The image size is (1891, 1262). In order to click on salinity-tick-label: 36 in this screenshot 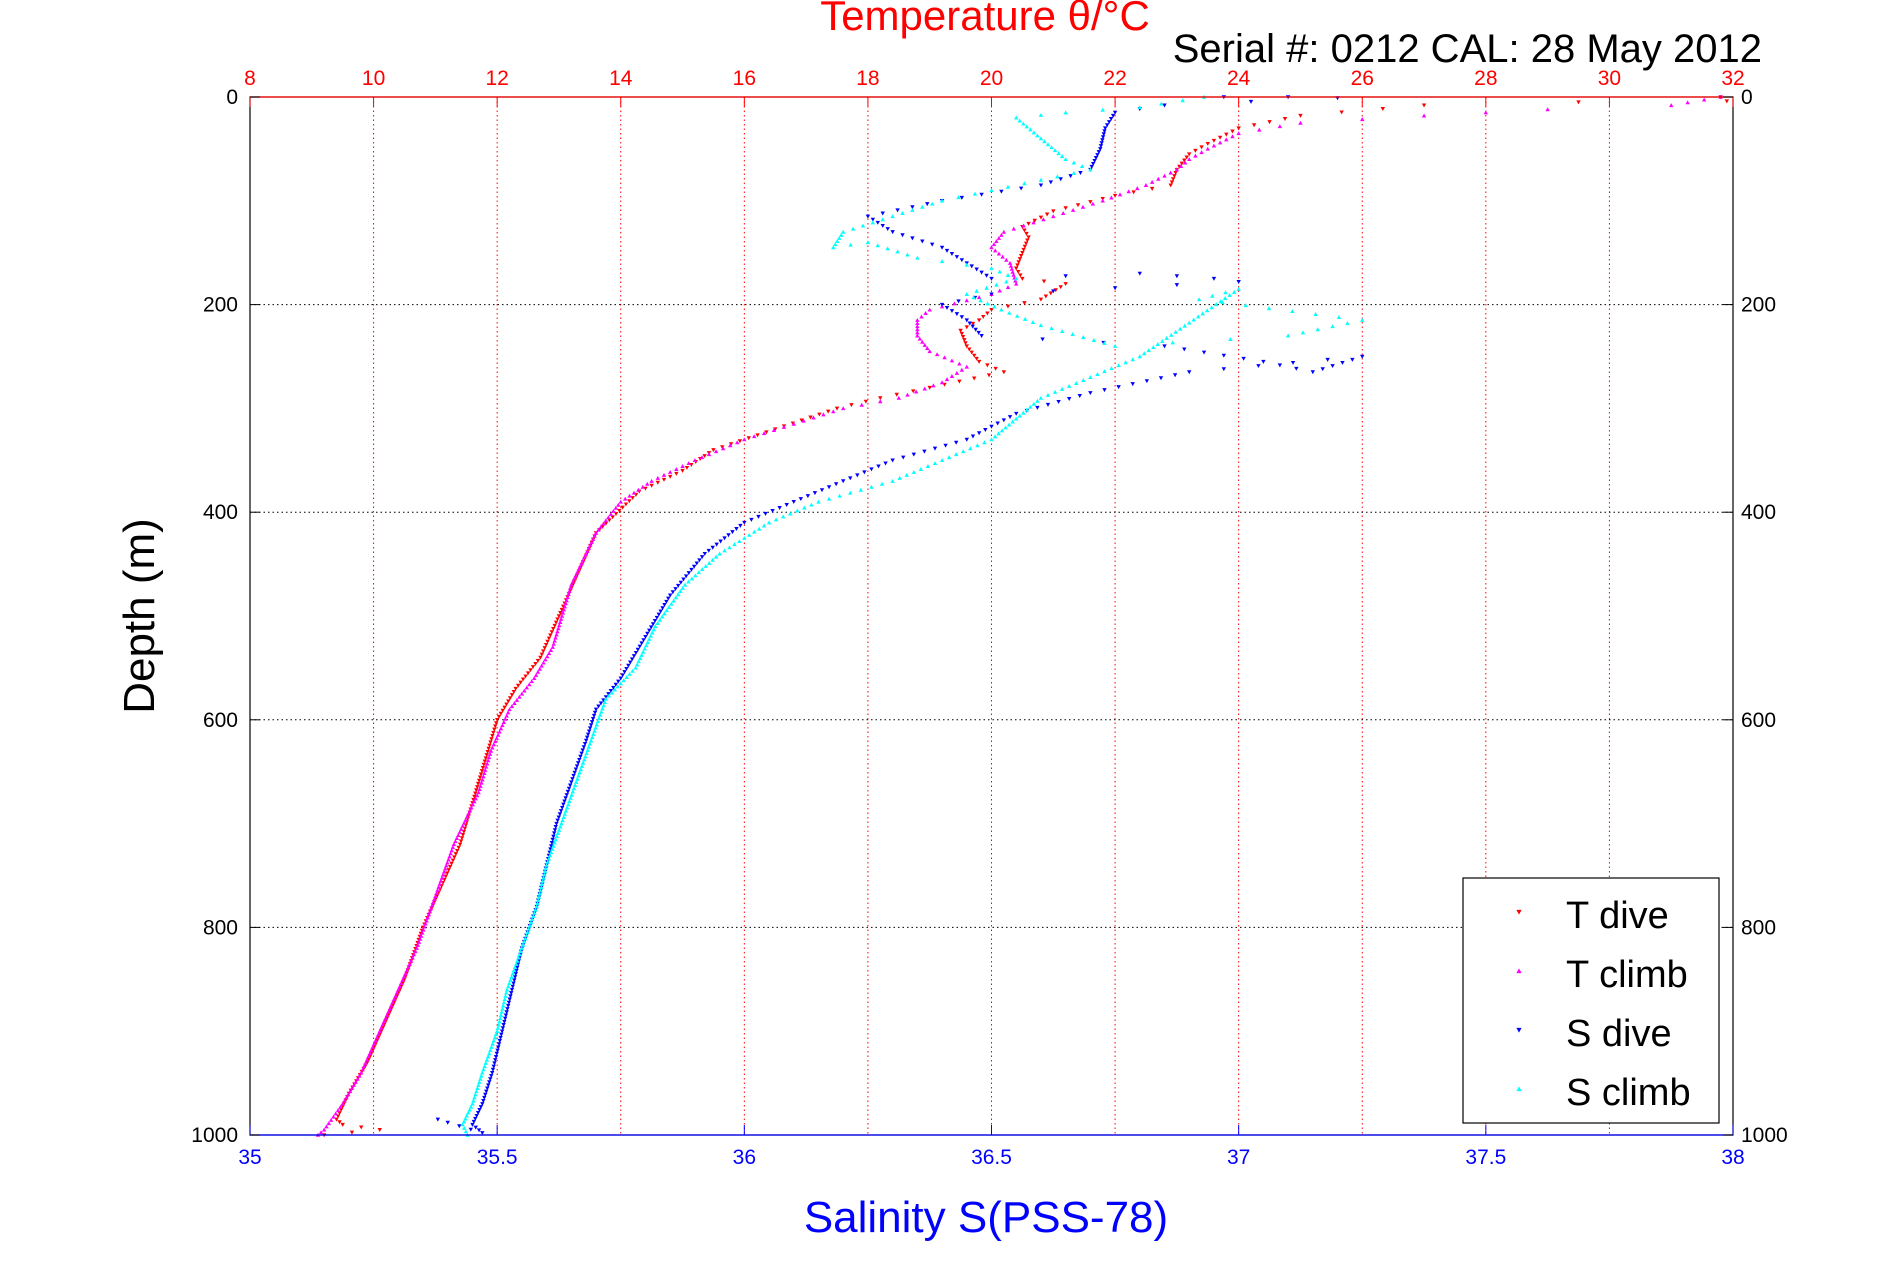, I will do `click(744, 1157)`.